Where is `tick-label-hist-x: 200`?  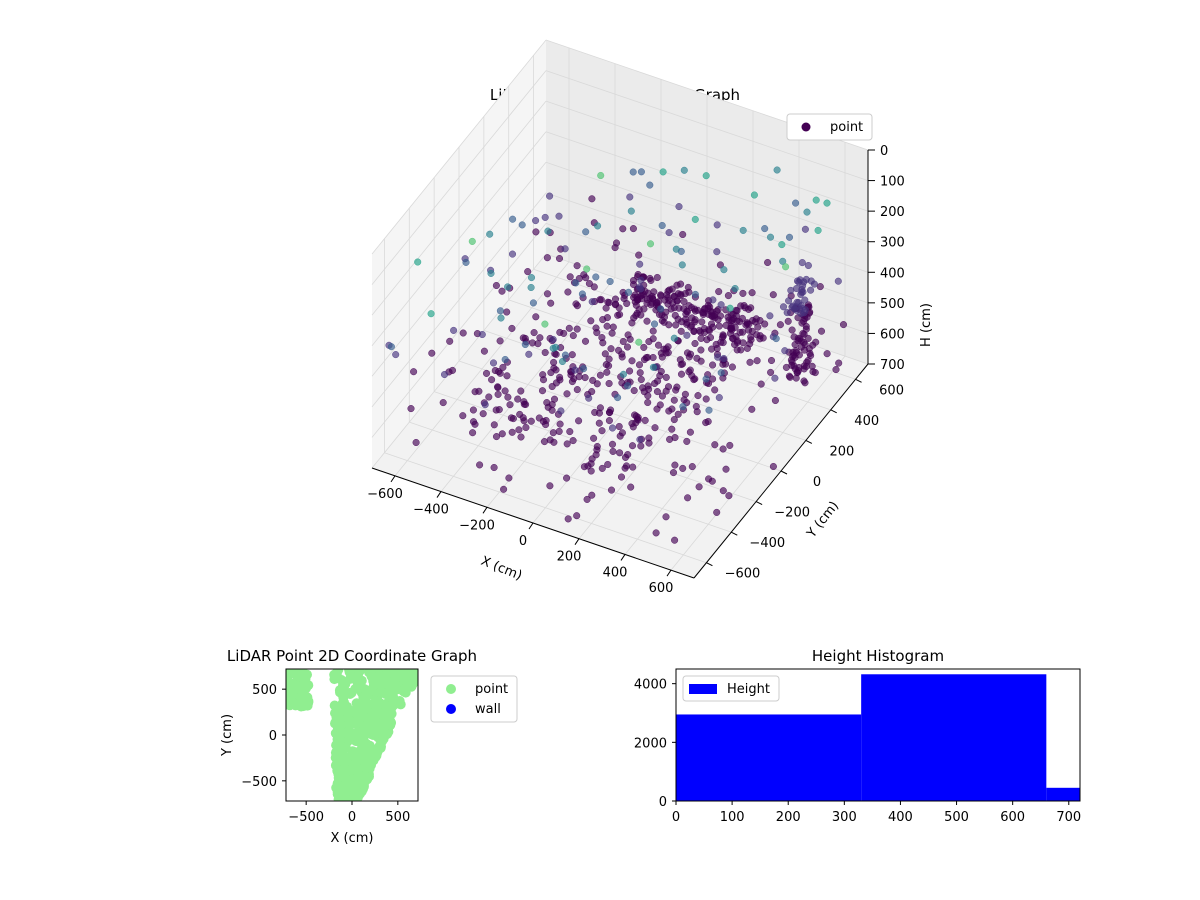
tick-label-hist-x: 200 is located at coordinates (788, 817).